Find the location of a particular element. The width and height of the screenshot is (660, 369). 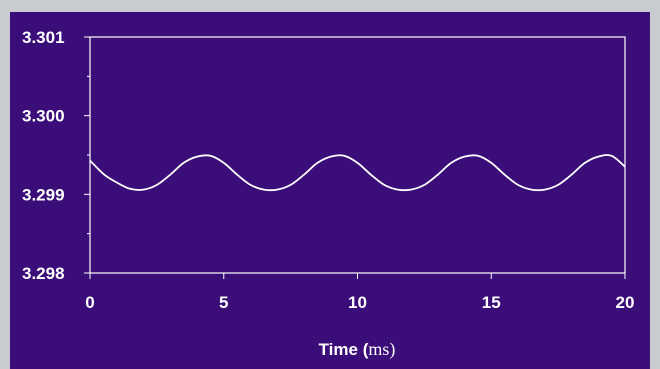

y-tick-label: 3.301 is located at coordinates (43, 37).